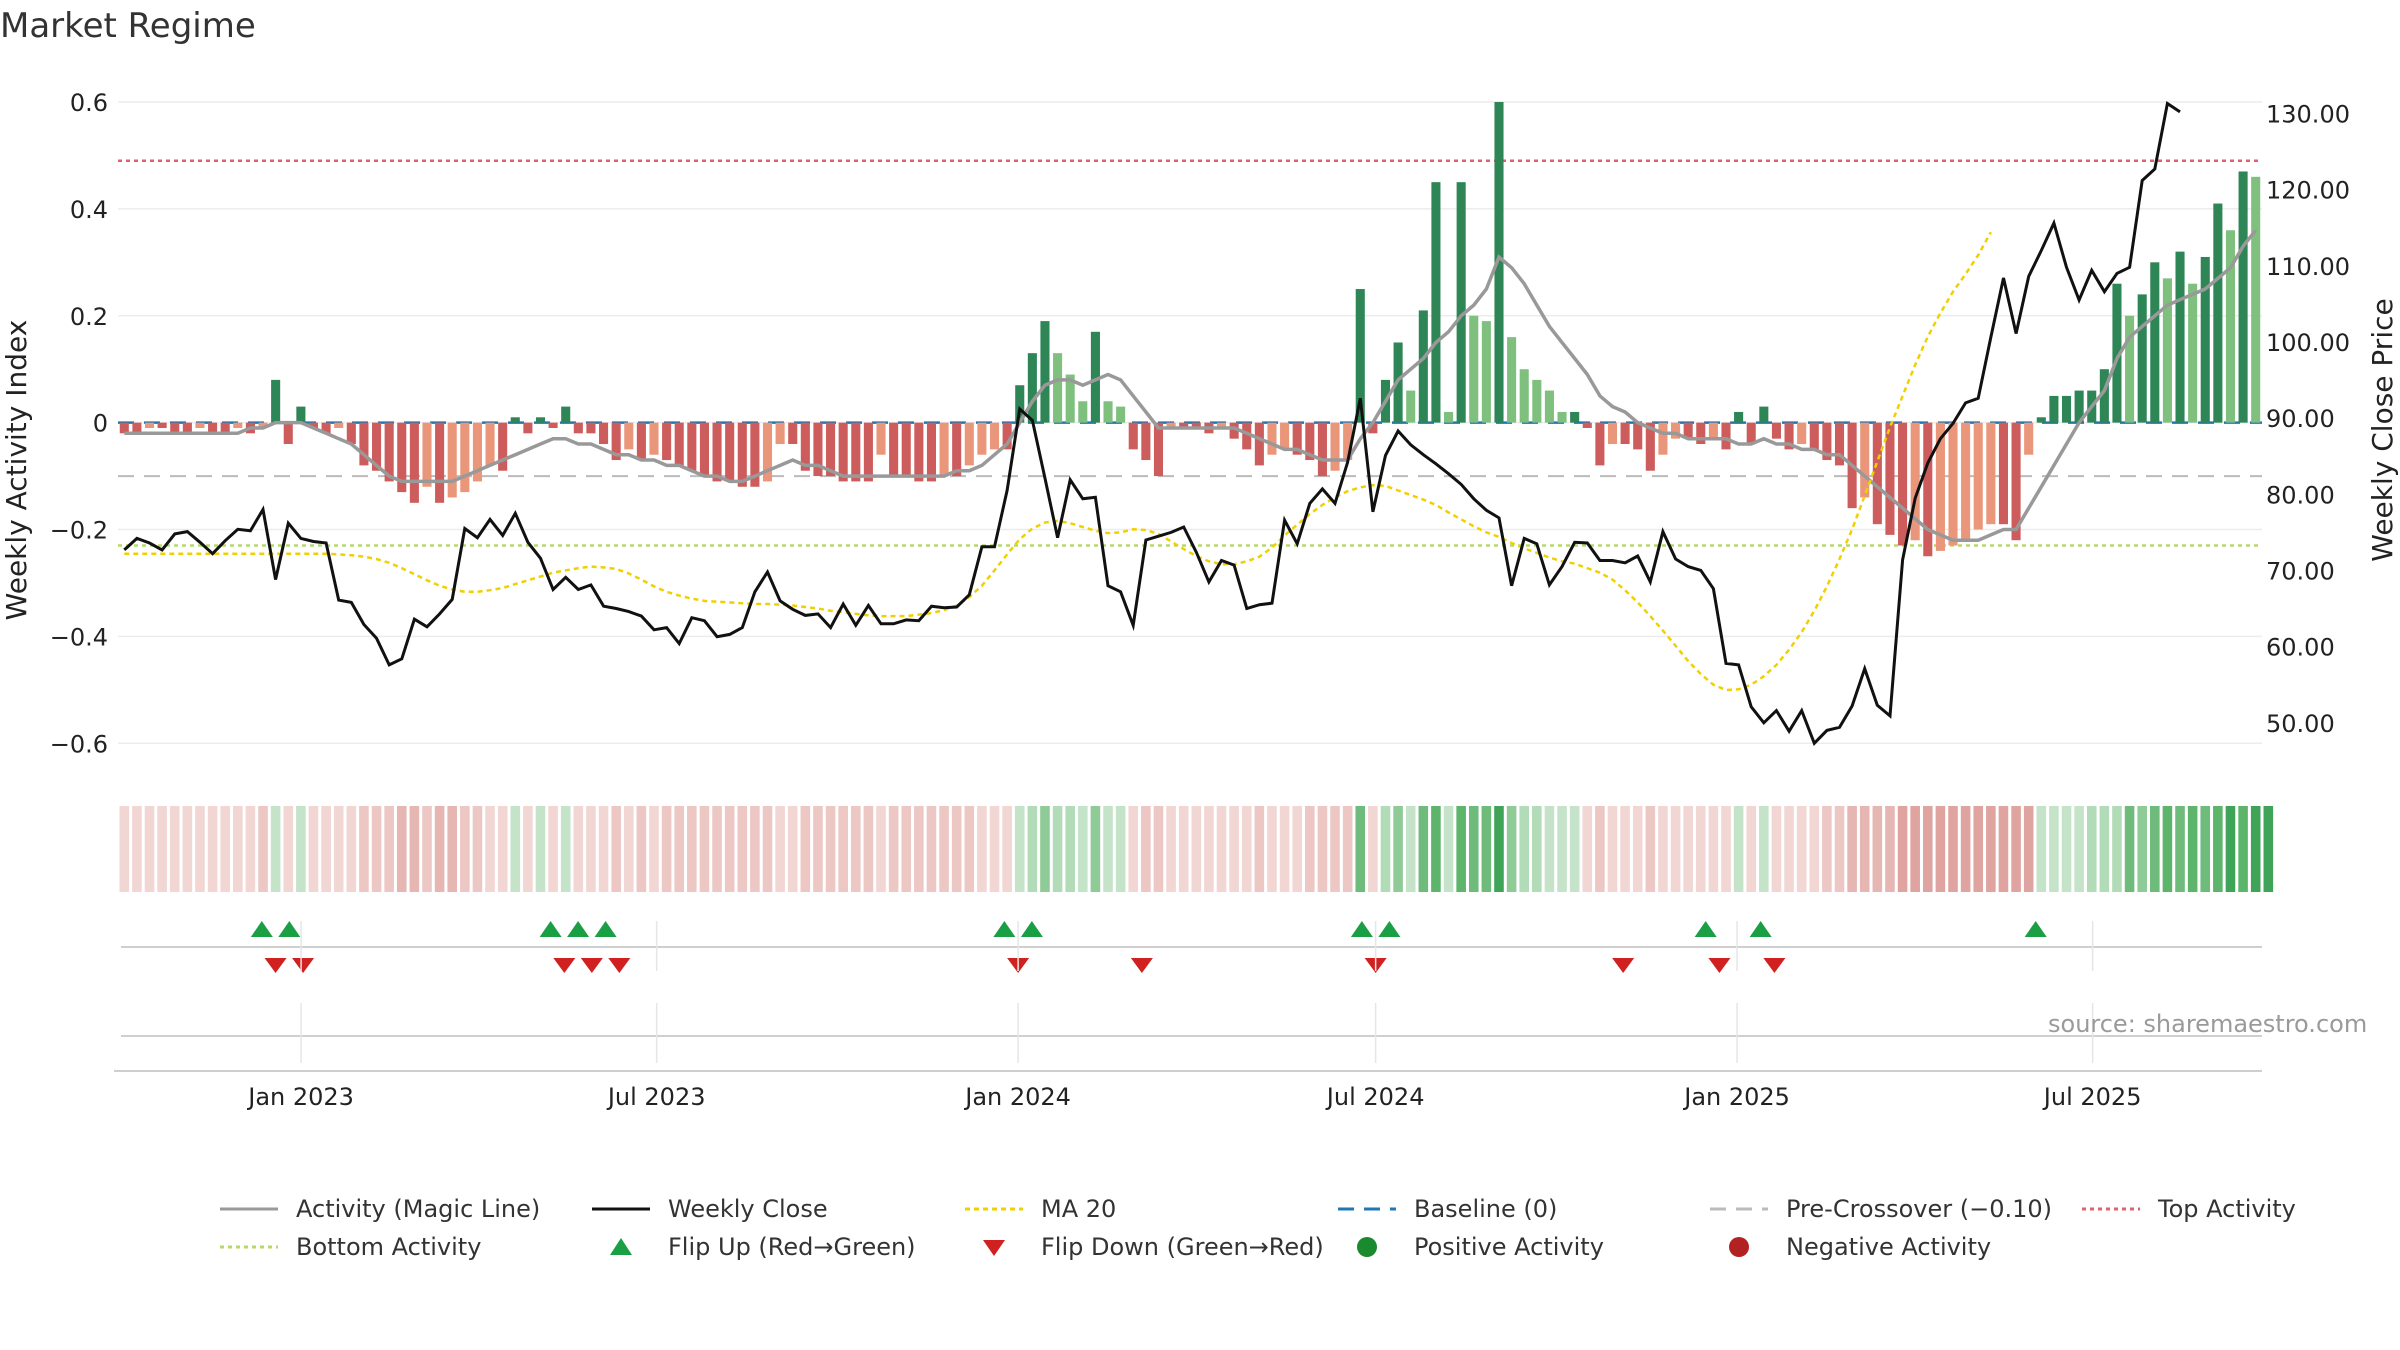 Image resolution: width=2400 pixels, height=1350 pixels. What do you see at coordinates (1774, 965) in the screenshot?
I see `flip-down-marker` at bounding box center [1774, 965].